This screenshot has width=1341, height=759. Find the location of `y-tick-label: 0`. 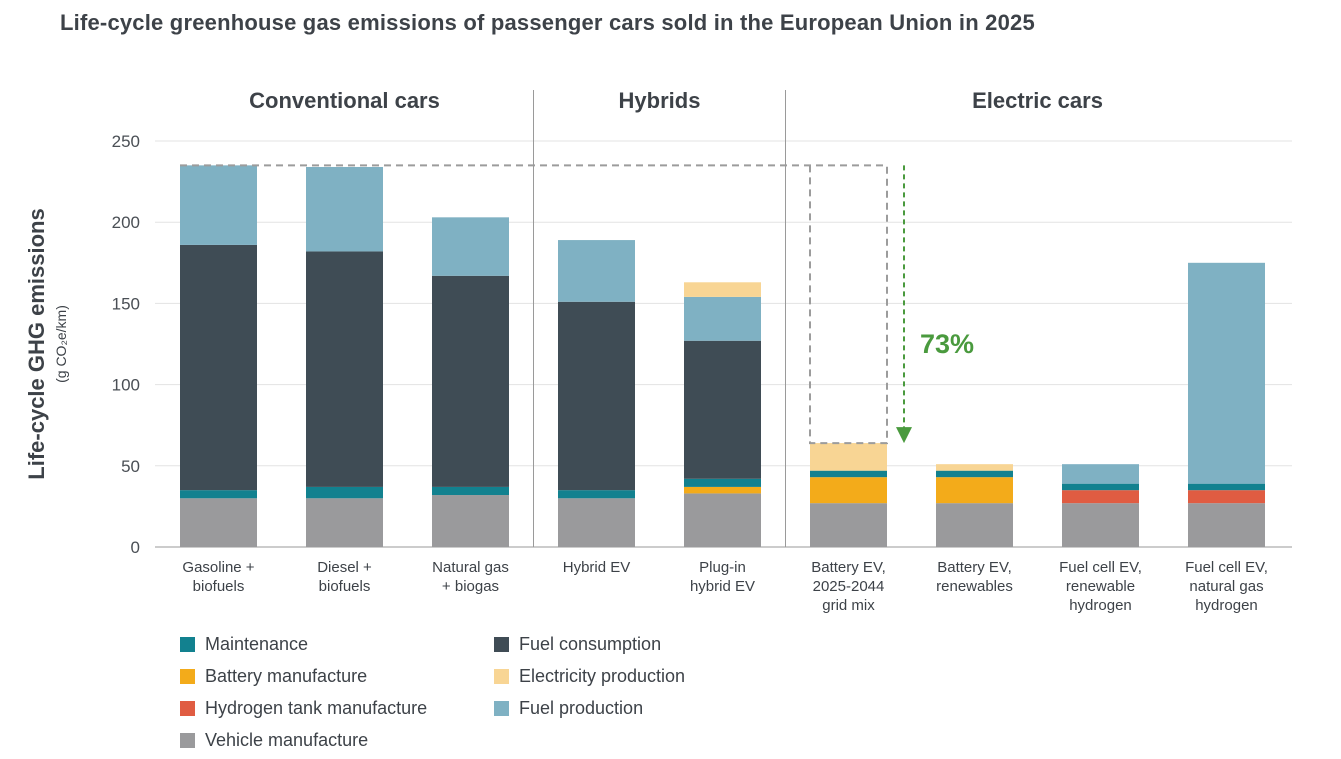

y-tick-label: 0 is located at coordinates (135, 547).